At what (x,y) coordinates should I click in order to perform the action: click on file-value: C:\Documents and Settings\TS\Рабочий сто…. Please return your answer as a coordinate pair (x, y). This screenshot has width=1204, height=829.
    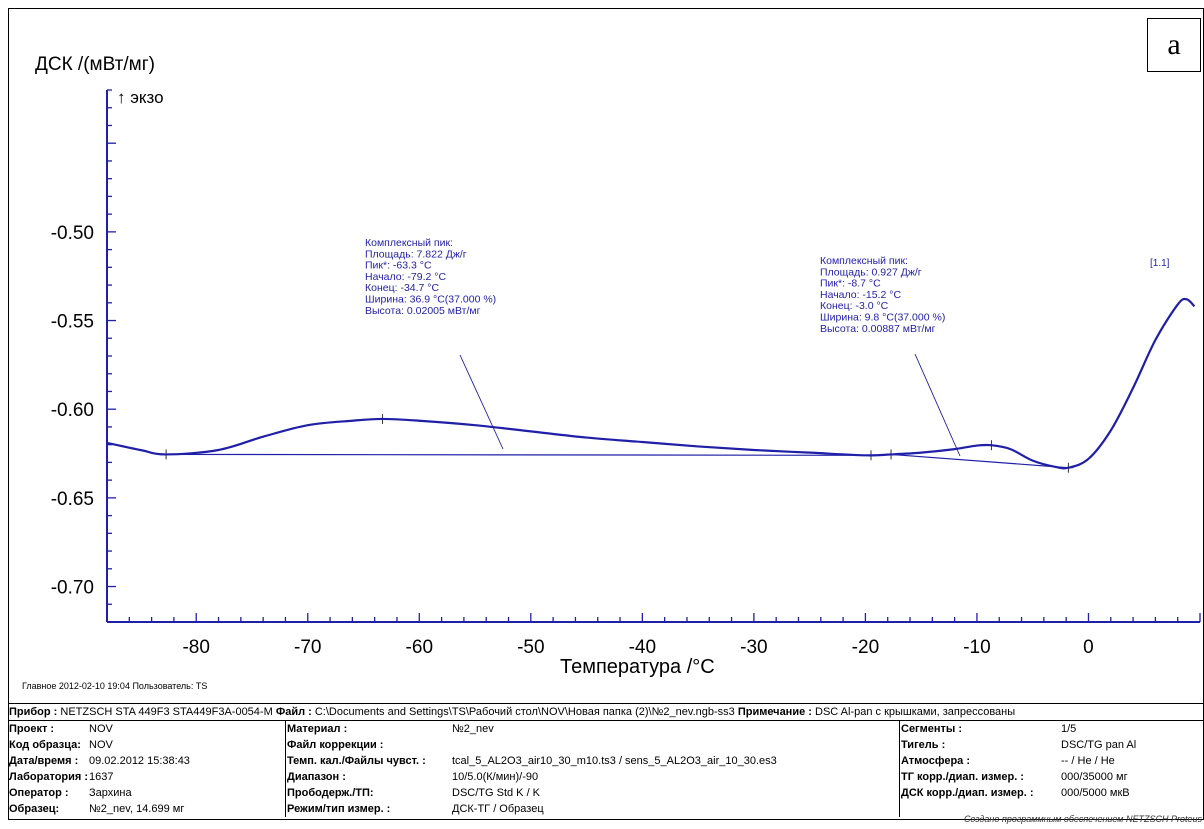
    Looking at the image, I should click on (524, 712).